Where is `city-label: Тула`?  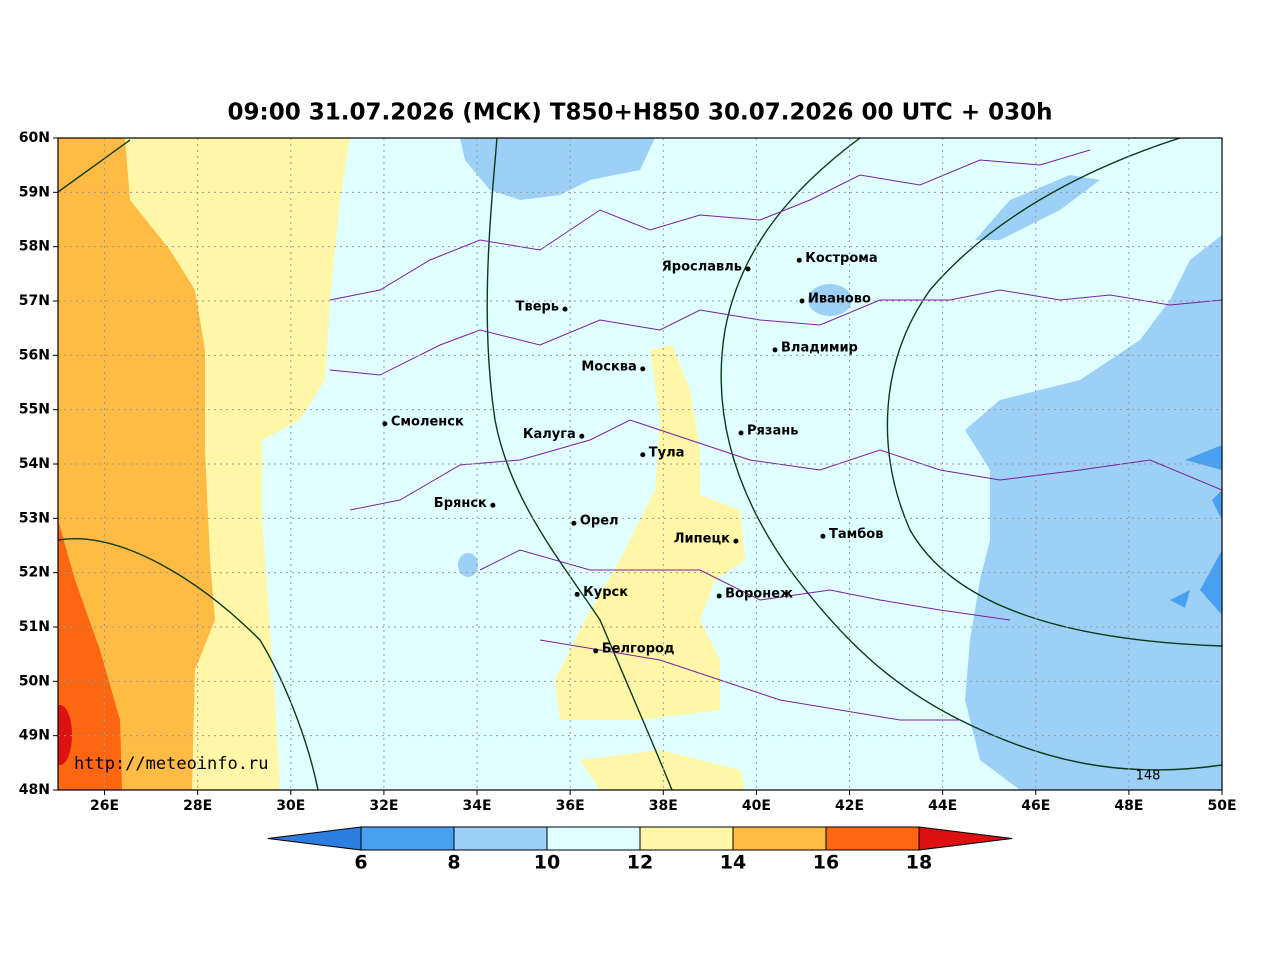 city-label: Тула is located at coordinates (667, 452).